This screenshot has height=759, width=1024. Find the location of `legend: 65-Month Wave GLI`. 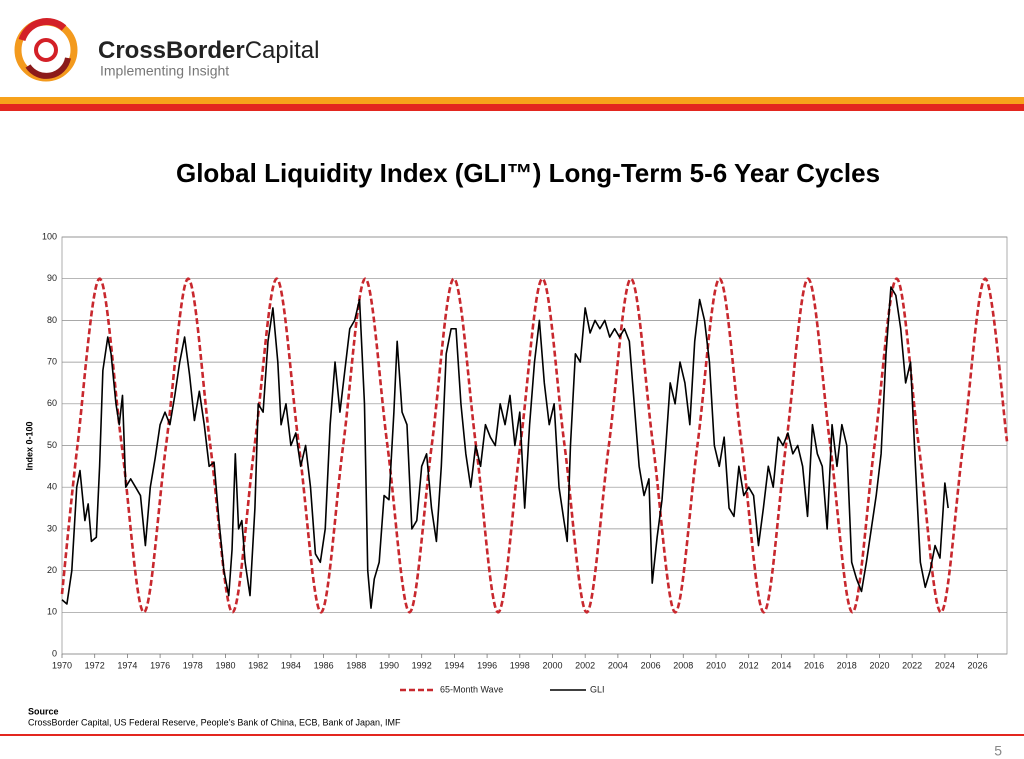

legend: 65-Month Wave GLI is located at coordinates (502, 689).